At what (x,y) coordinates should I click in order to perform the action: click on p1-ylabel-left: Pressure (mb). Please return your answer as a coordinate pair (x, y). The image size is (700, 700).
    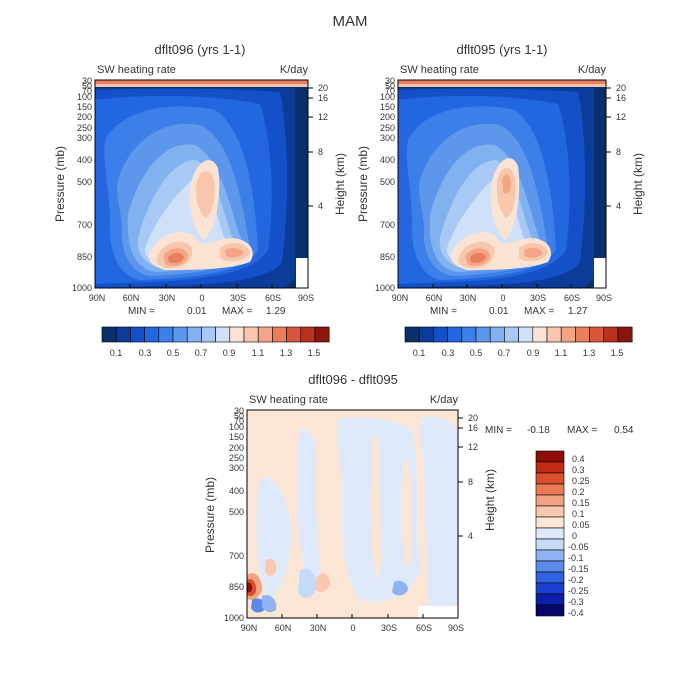
    Looking at the image, I should click on (60, 184).